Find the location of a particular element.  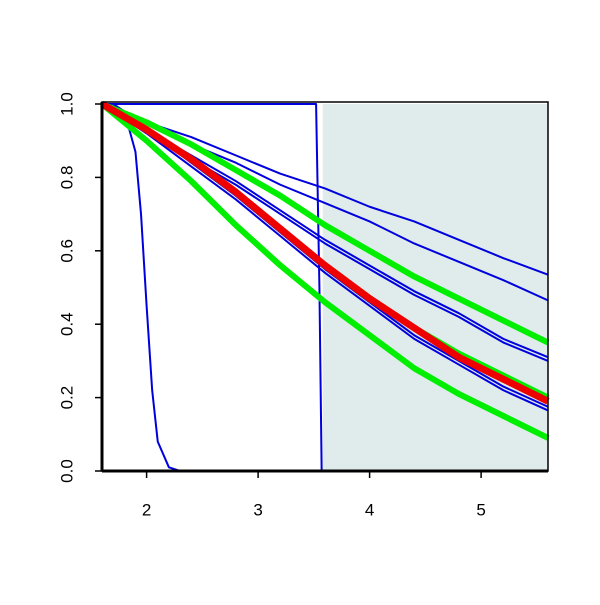

x-tick-label: 5 is located at coordinates (480, 509).